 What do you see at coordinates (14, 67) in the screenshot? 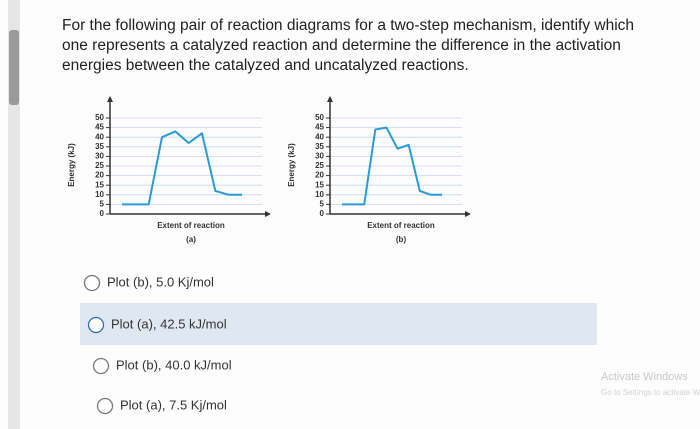
I see `scroll-thumb` at bounding box center [14, 67].